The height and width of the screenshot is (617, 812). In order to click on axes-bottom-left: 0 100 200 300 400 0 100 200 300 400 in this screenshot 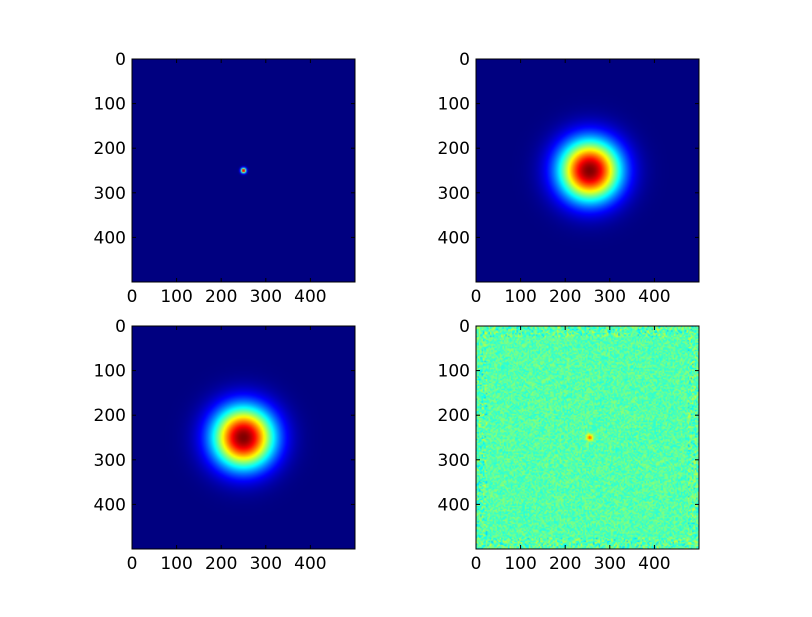, I will do `click(225, 445)`.